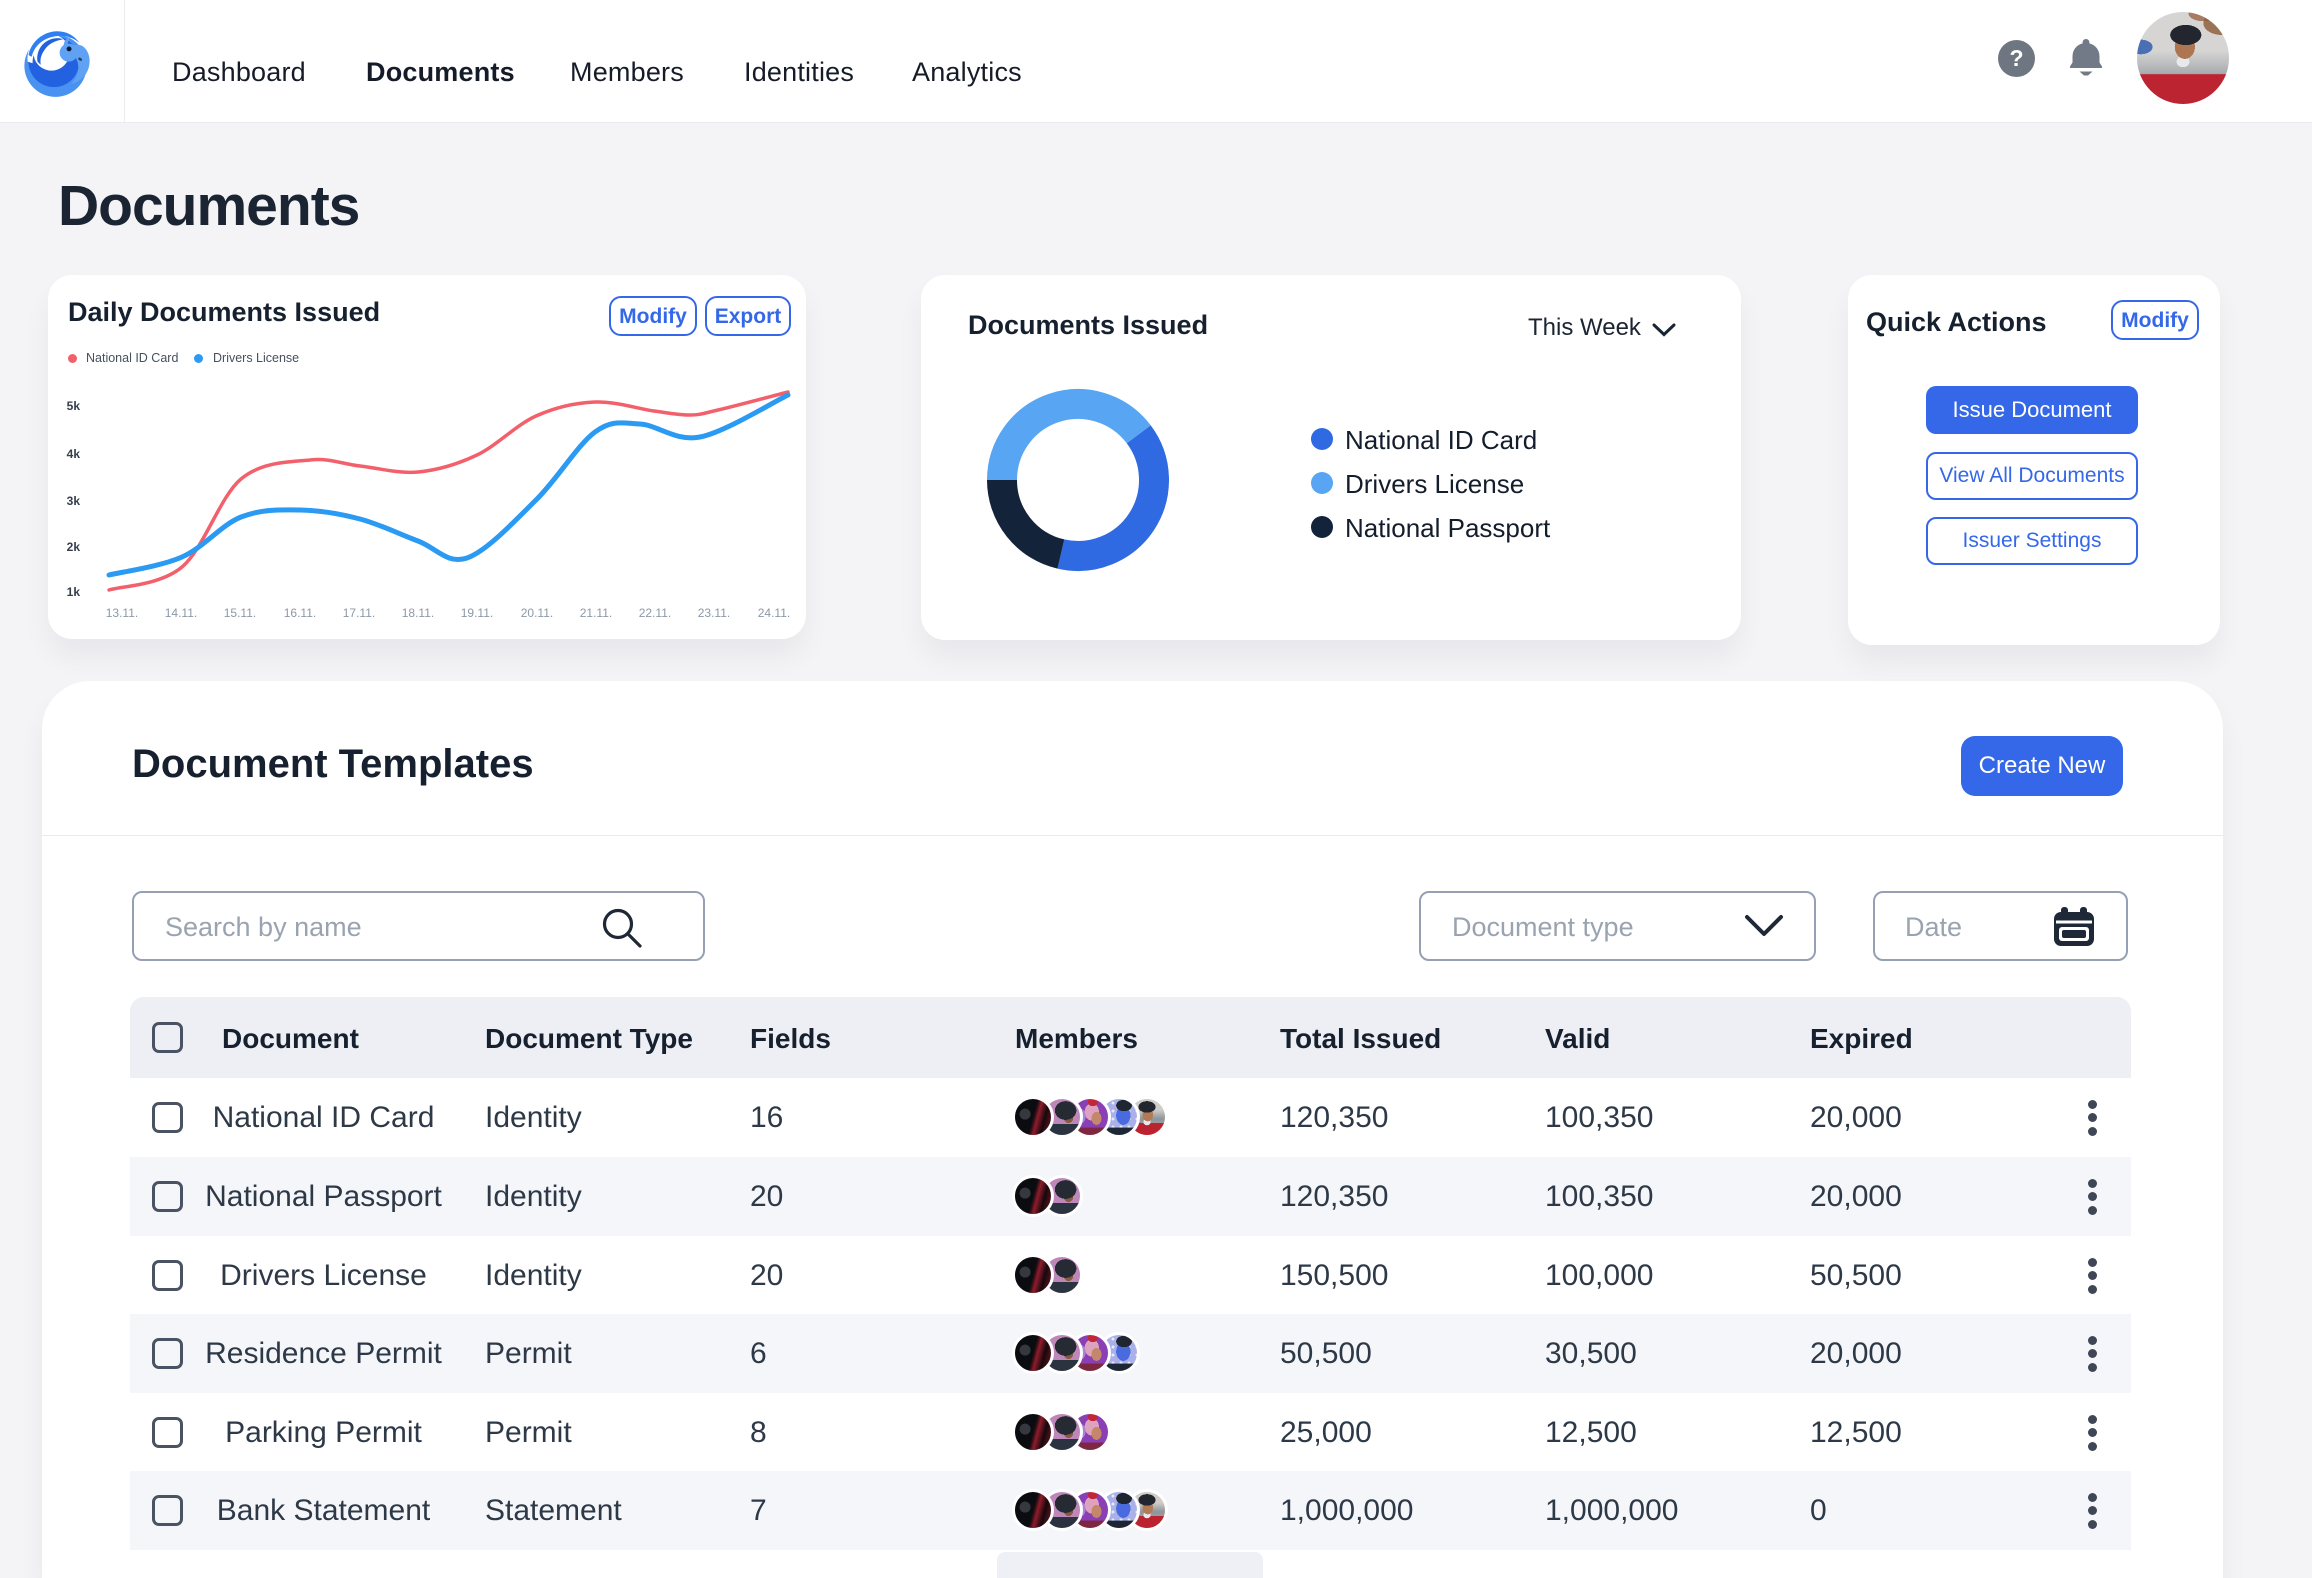 This screenshot has width=2312, height=1578. Describe the element at coordinates (74, 501) in the screenshot. I see `svg-text: 3k` at that location.